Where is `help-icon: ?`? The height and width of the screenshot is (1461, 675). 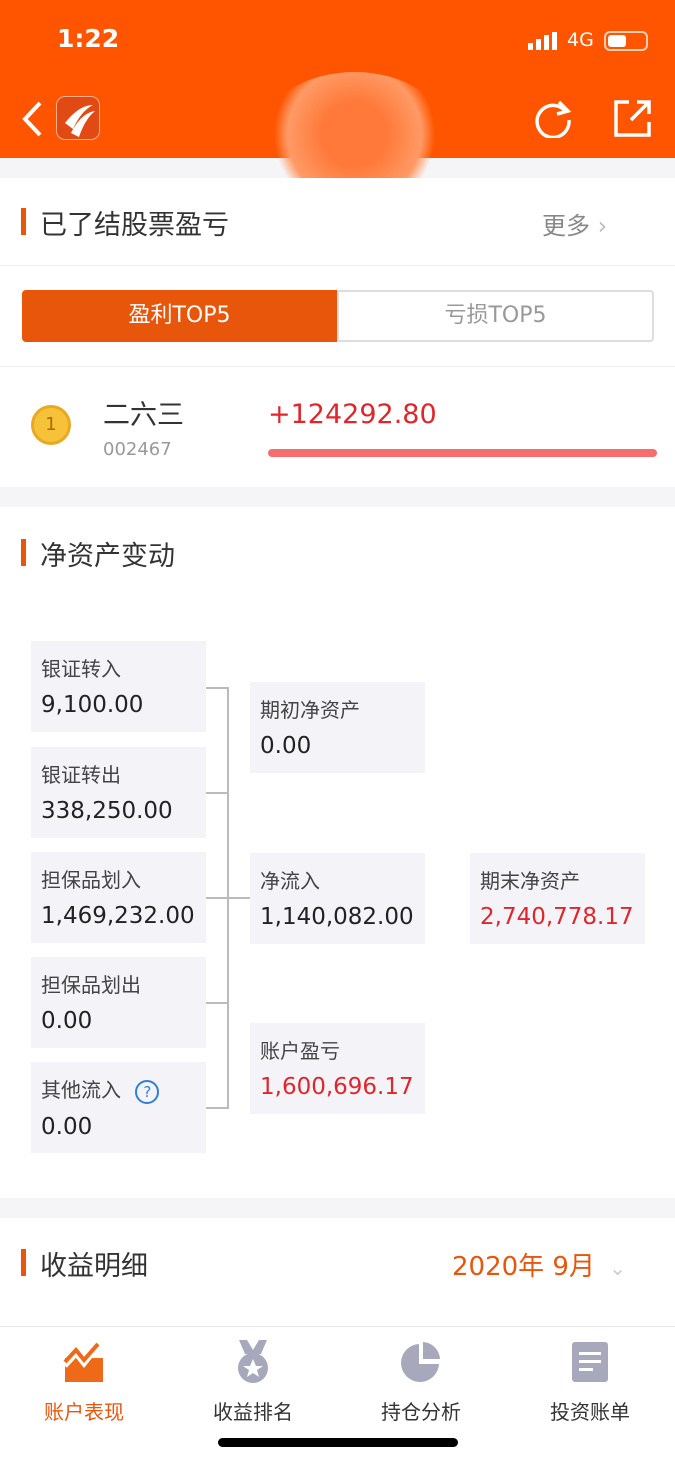 help-icon: ? is located at coordinates (147, 1092).